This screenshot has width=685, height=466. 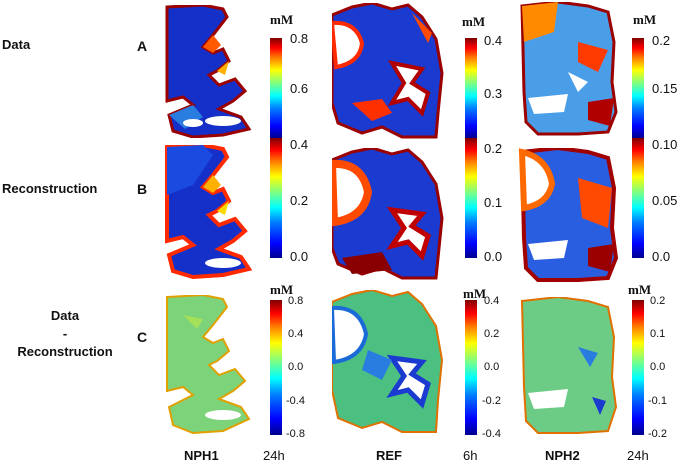 I want to click on row-label-difference: Data - Reconstruction, so click(x=65, y=333).